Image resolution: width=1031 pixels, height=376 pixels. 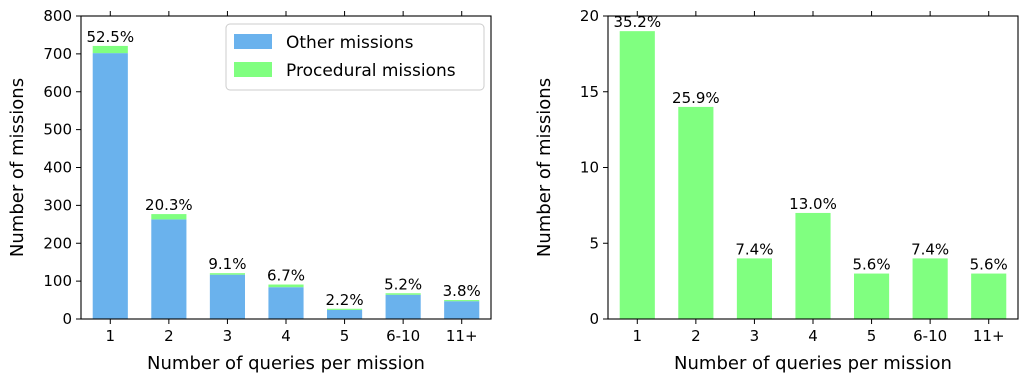 I want to click on y-tick-label: 800, so click(x=57, y=16).